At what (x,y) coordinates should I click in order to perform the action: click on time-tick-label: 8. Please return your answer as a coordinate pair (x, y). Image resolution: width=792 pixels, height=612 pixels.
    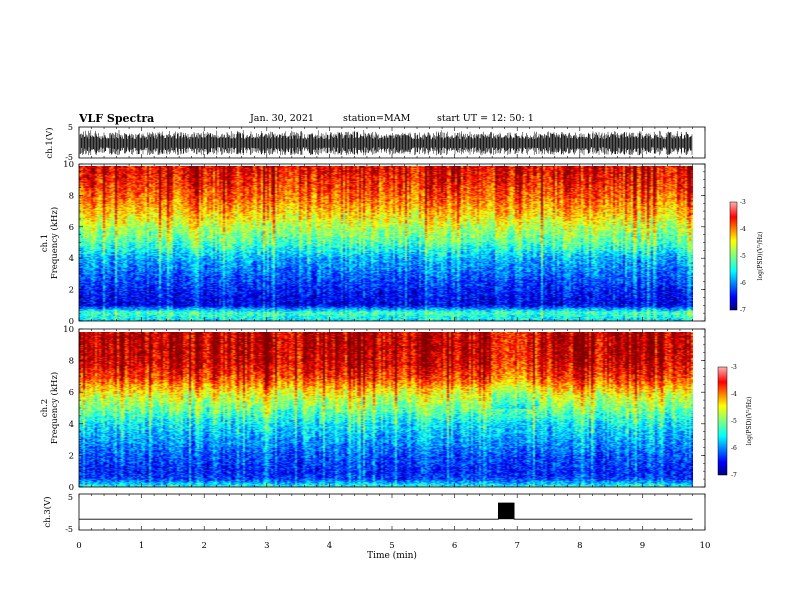
    Looking at the image, I should click on (579, 546).